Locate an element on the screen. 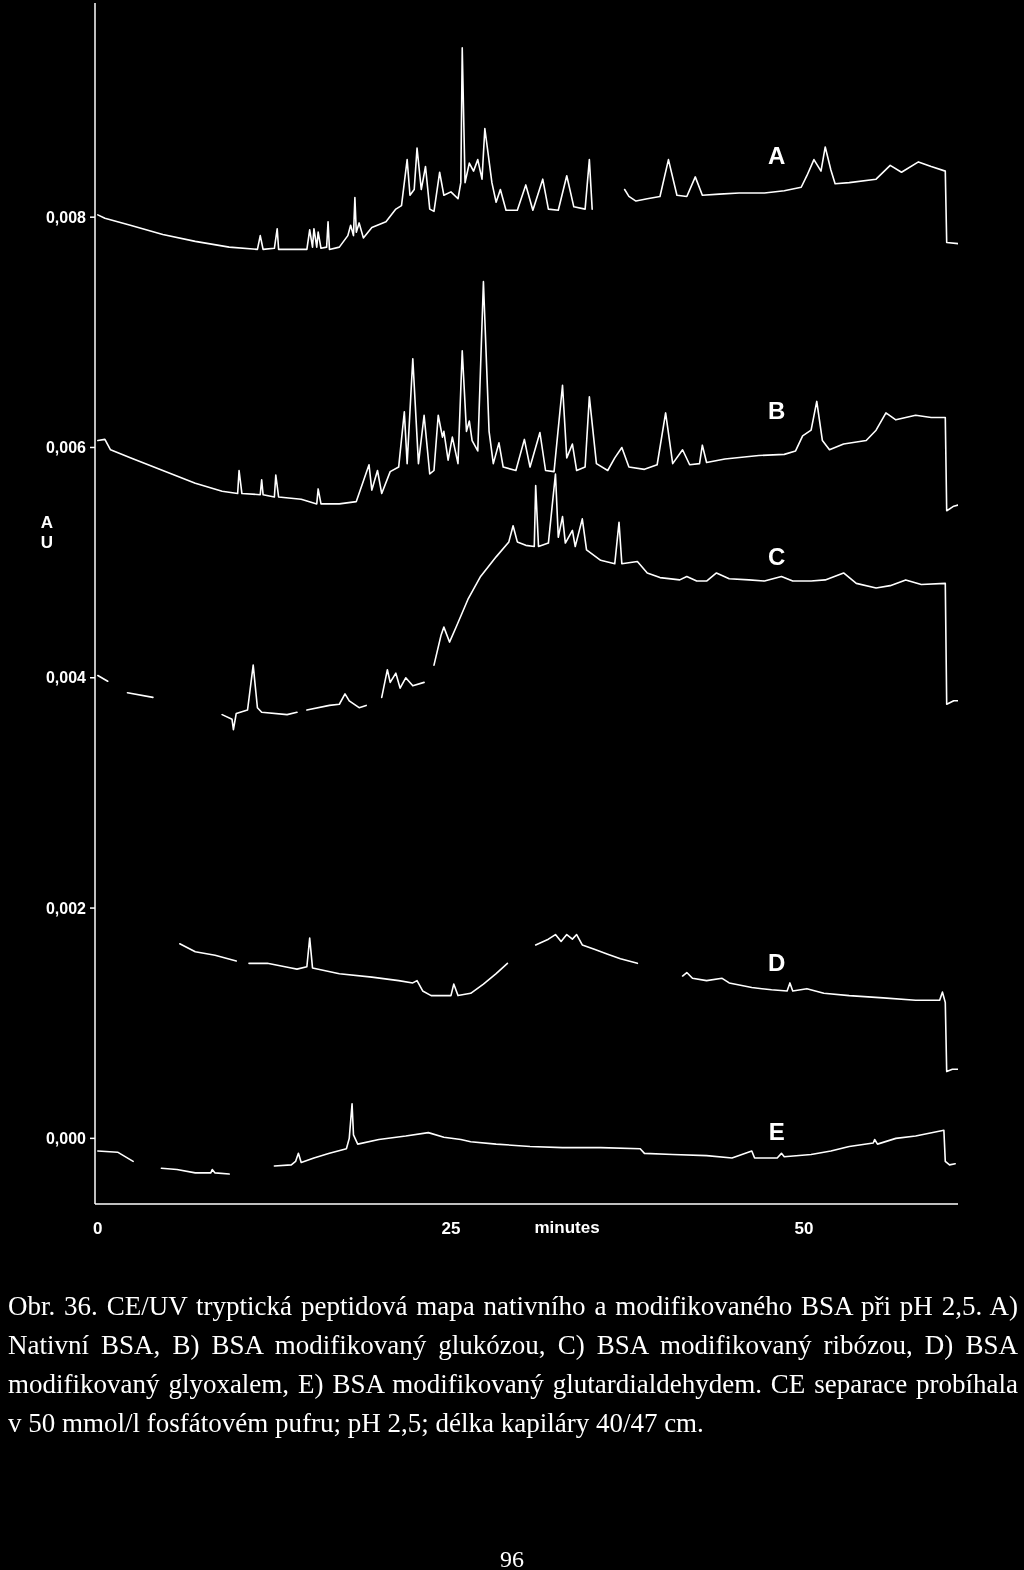  series-label: A is located at coordinates (777, 156).